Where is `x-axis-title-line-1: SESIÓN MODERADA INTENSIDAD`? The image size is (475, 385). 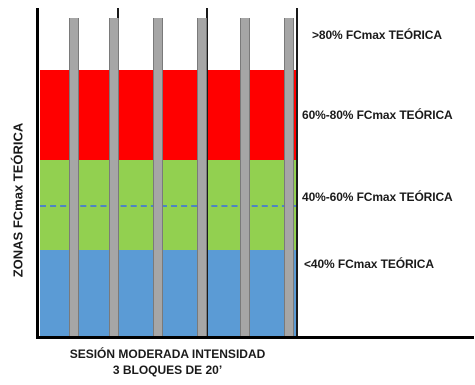 x-axis-title-line-1: SESIÓN MODERADA INTENSIDAD is located at coordinates (167, 354).